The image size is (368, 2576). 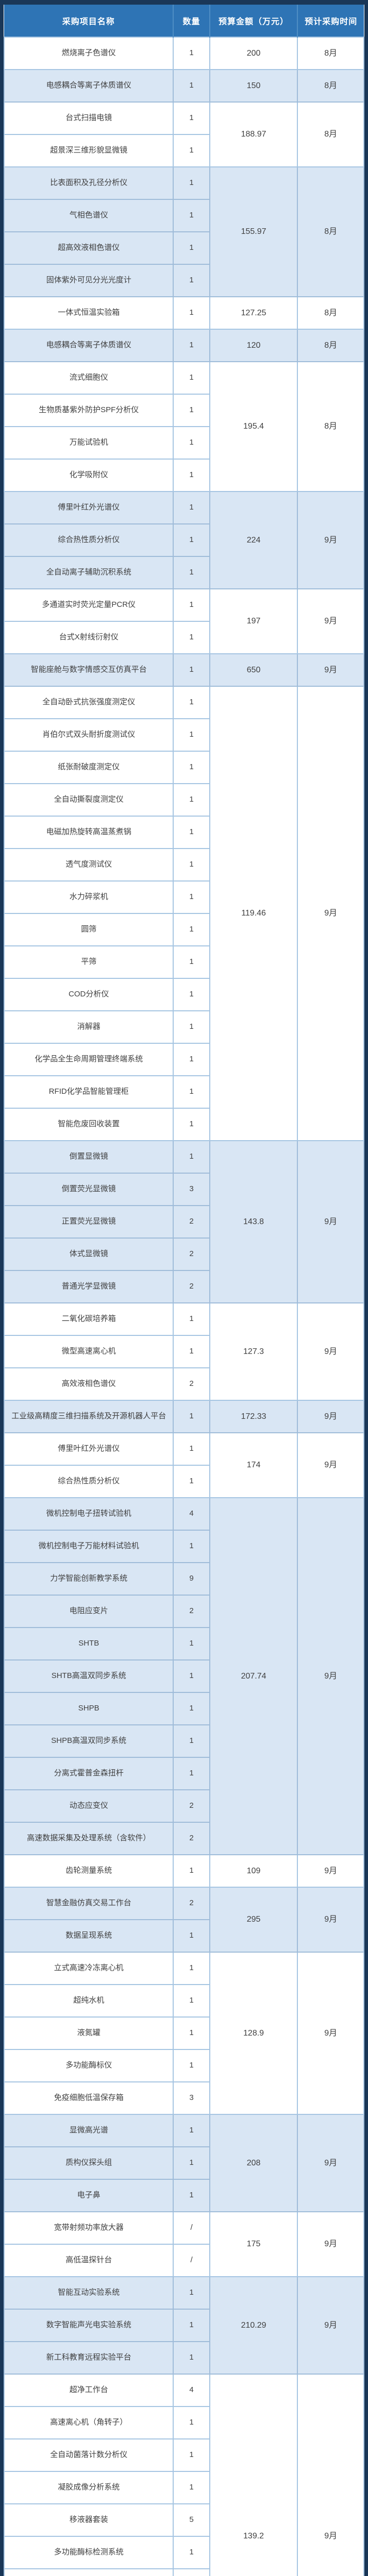 What do you see at coordinates (89, 1189) in the screenshot?
I see `item-name-cell: 倒置荧光显微镜` at bounding box center [89, 1189].